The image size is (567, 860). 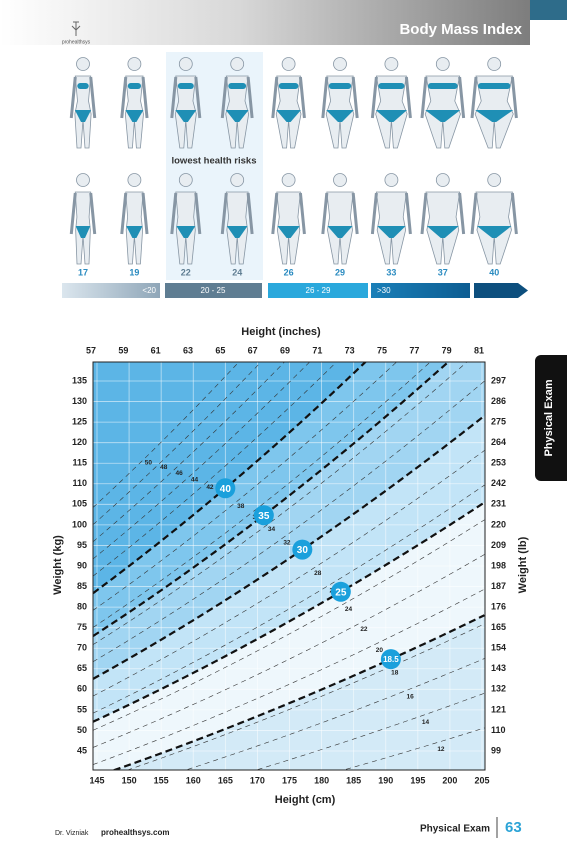 What do you see at coordinates (82, 730) in the screenshot?
I see `left-tick-label: 50` at bounding box center [82, 730].